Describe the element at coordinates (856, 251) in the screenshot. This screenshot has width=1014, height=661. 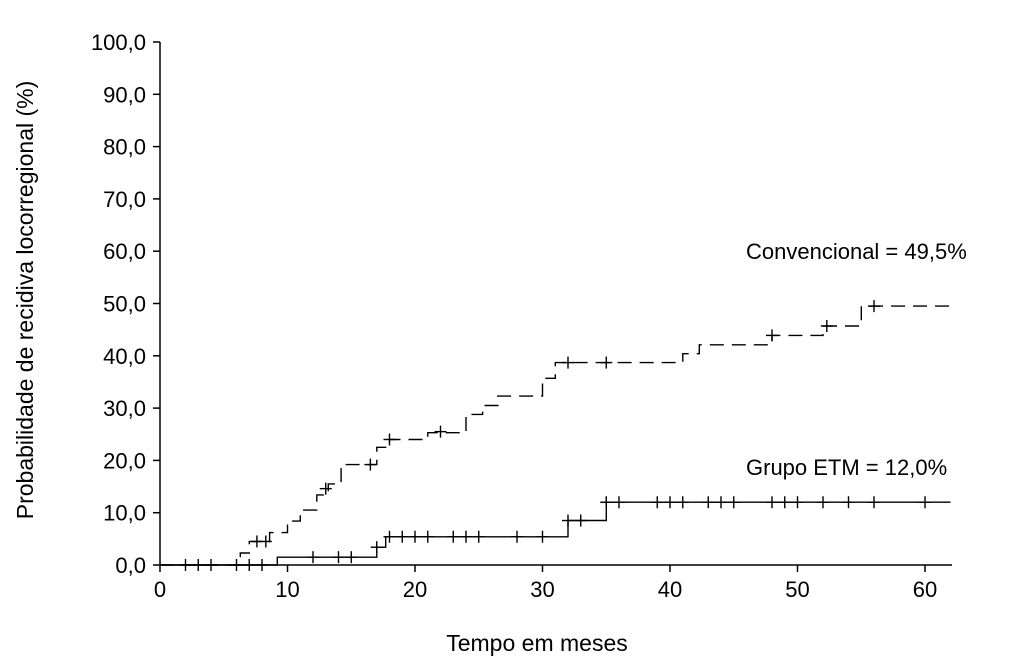
I see `annotation-convencional: Convencional = 49,5%` at that location.